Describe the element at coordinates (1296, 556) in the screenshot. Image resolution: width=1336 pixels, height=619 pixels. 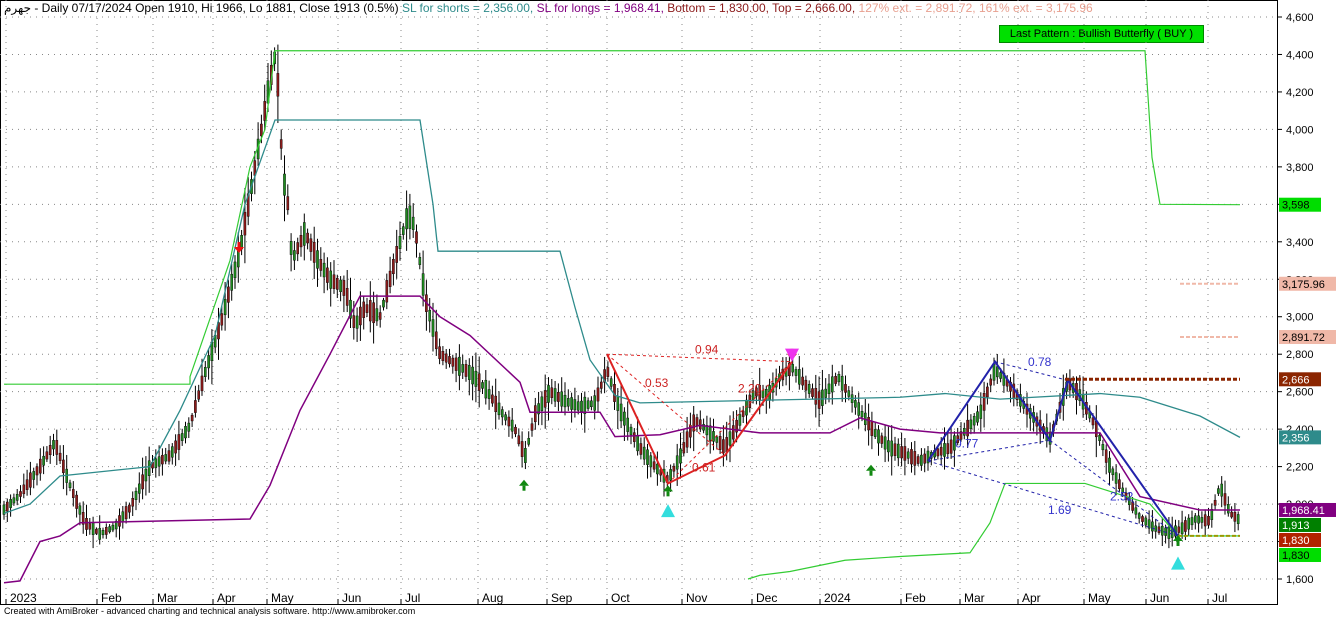
I see `price-label: 1,830` at that location.